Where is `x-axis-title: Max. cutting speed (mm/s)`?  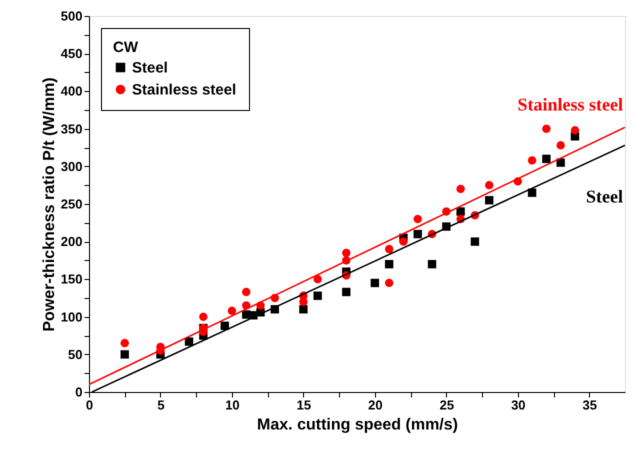 x-axis-title: Max. cutting speed (mm/s) is located at coordinates (357, 425).